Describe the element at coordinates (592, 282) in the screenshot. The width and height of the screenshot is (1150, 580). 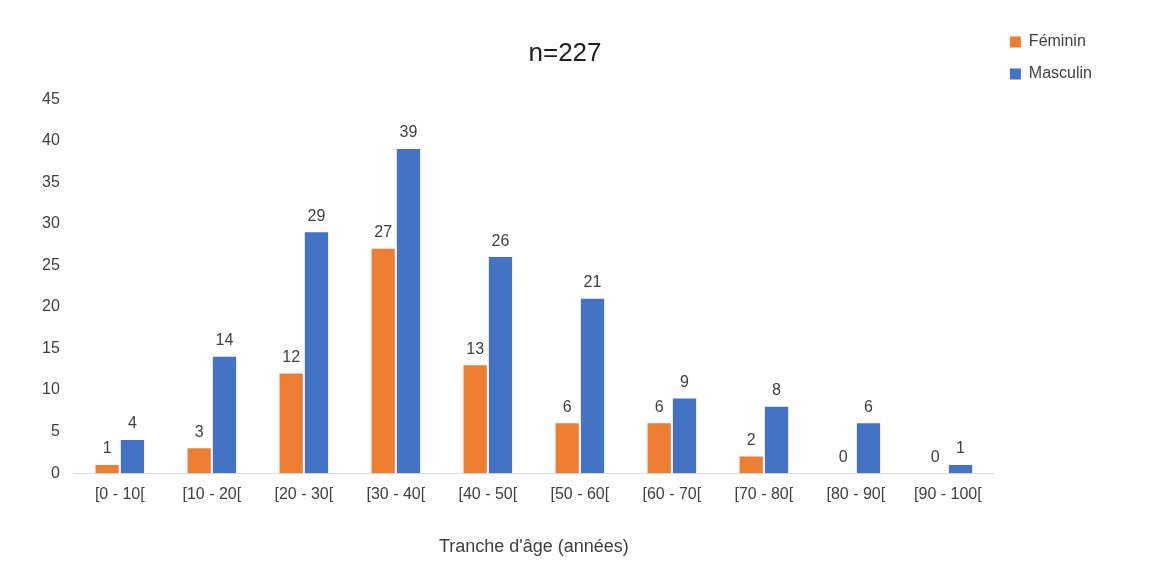
I see `data-label: 21` at that location.